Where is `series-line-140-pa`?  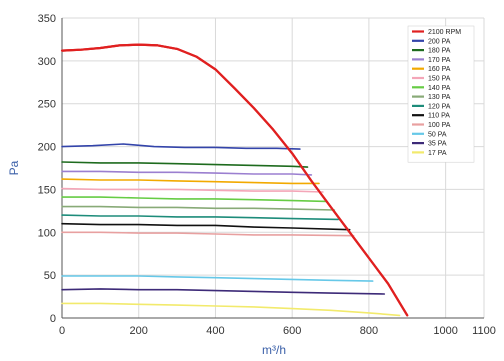 series-line-140-pa is located at coordinates (194, 199).